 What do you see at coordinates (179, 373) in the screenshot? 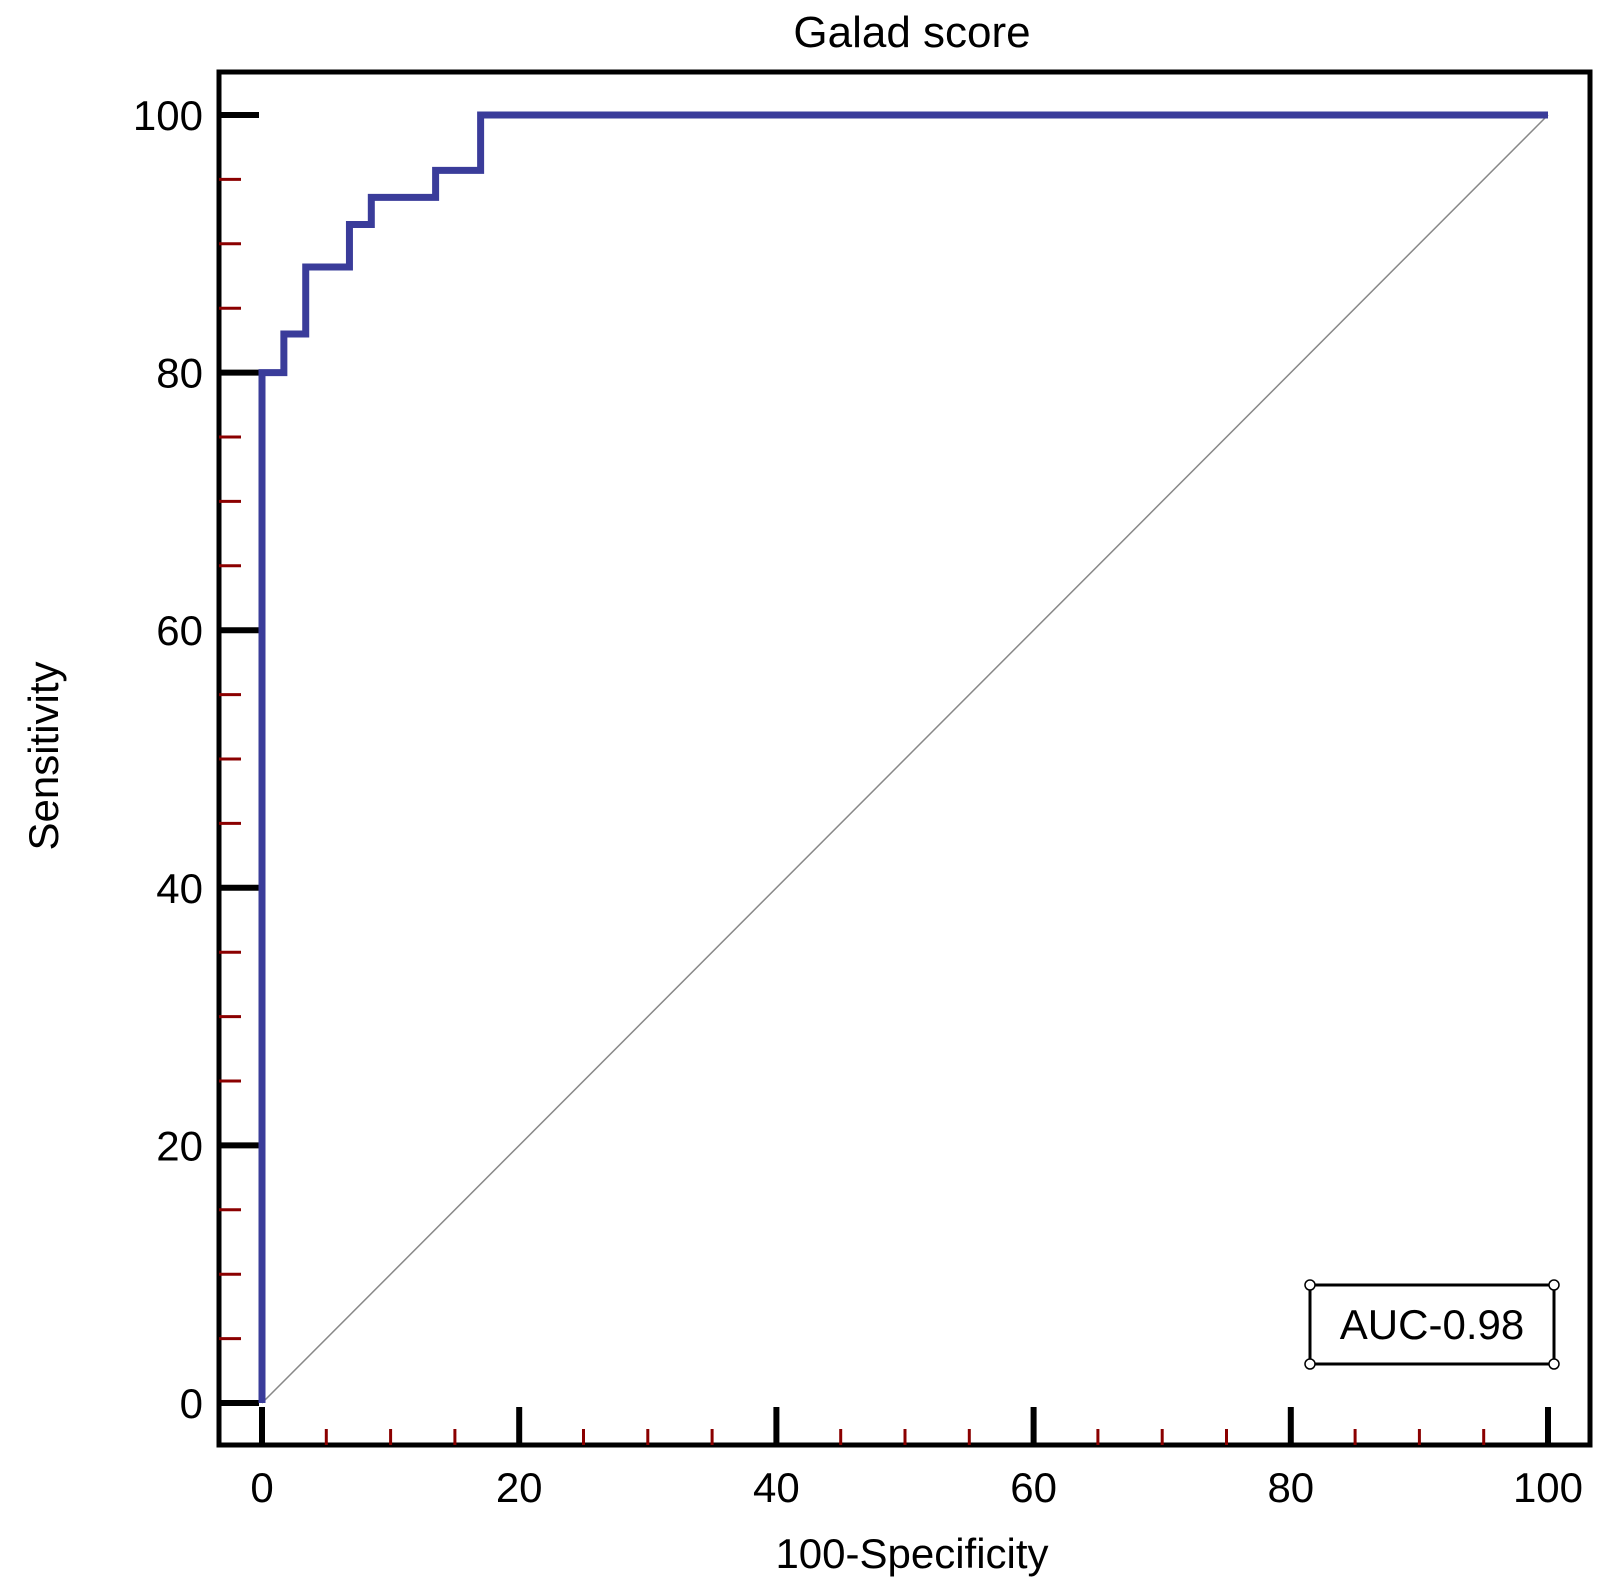
I see `y-tick-label: 80` at bounding box center [179, 373].